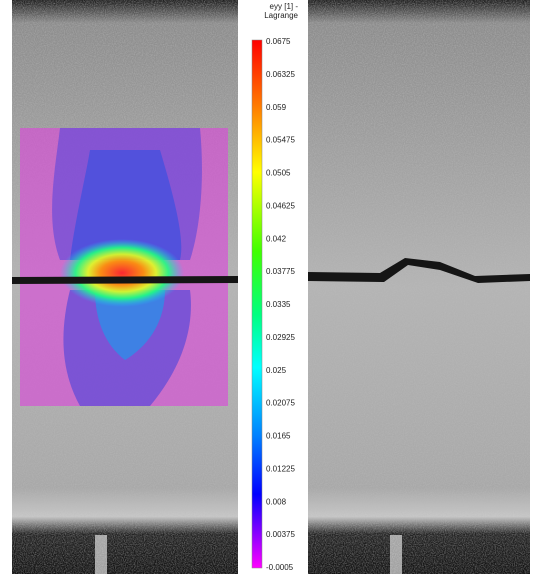 Image resolution: width=536 pixels, height=579 pixels. Describe the element at coordinates (280, 468) in the screenshot. I see `colorbar-label: 0.01225` at that location.